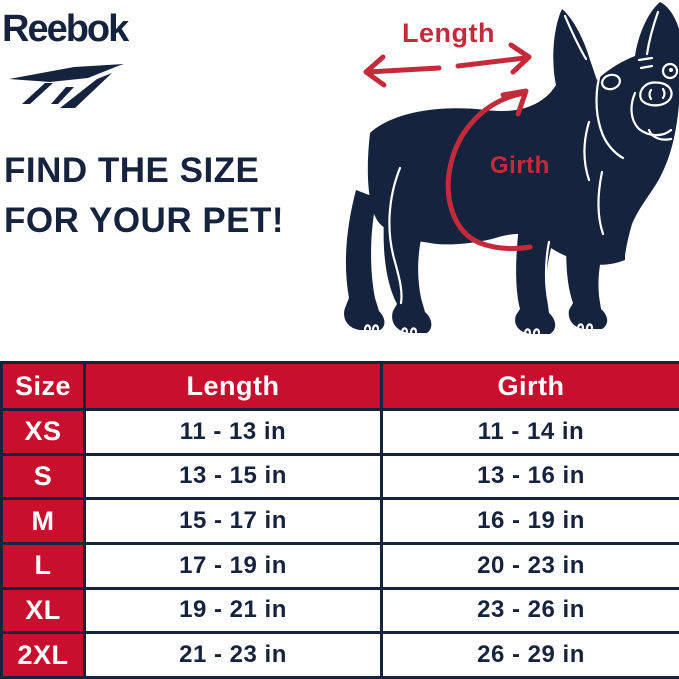 The width and height of the screenshot is (679, 679). I want to click on girth-label: Girth, so click(520, 165).